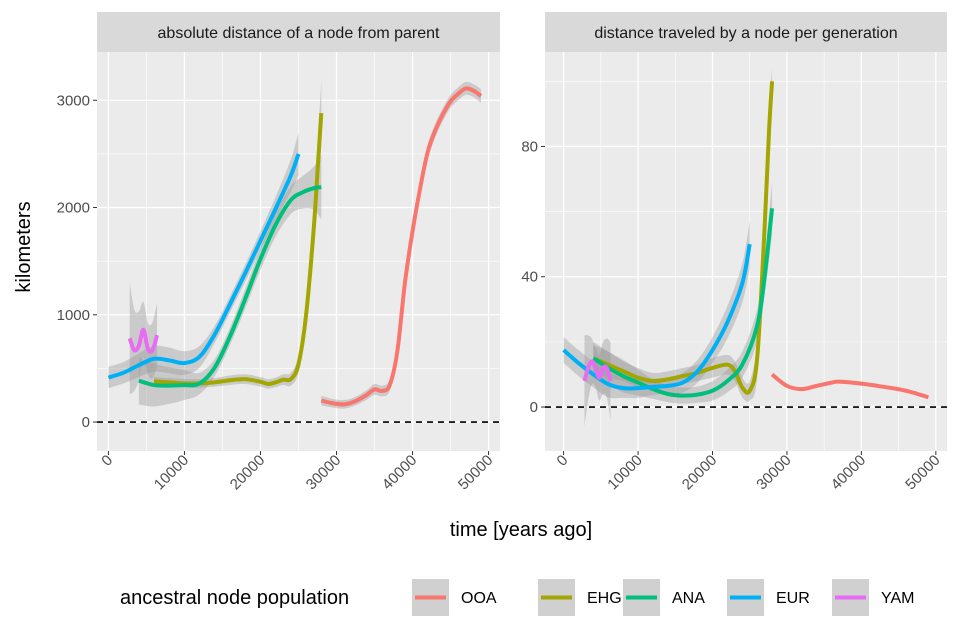  Describe the element at coordinates (688, 598) in the screenshot. I see `legend-label: ANA` at that location.